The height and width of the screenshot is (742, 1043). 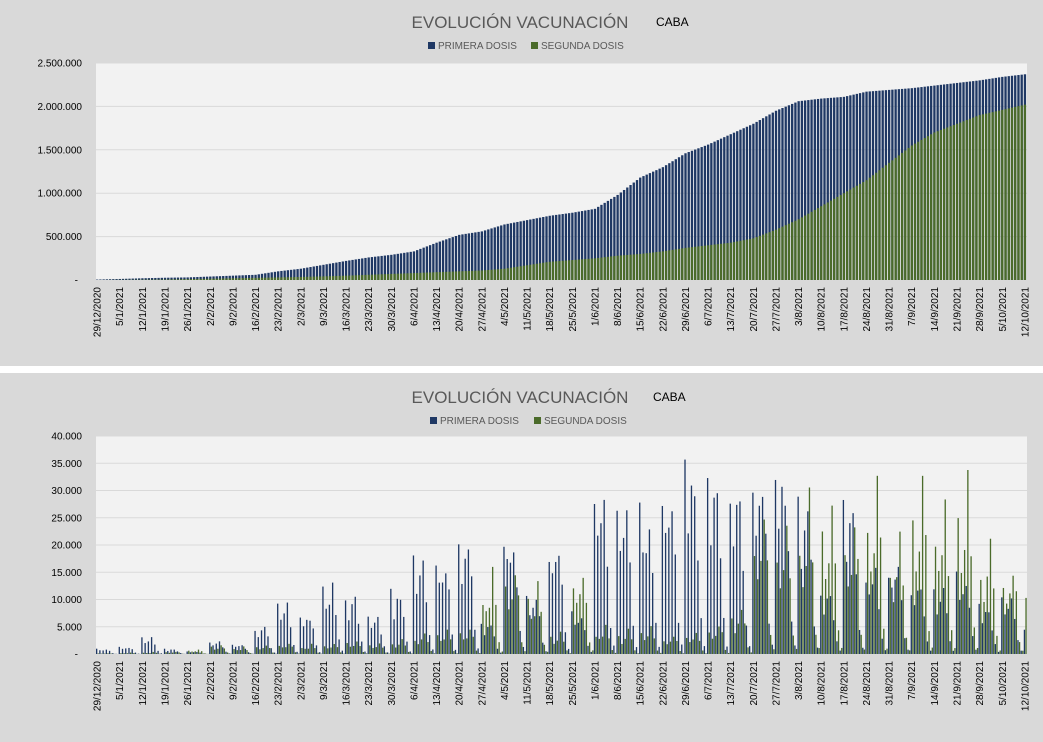 What do you see at coordinates (663, 309) in the screenshot?
I see `x-tick-label: 22/6/2021` at bounding box center [663, 309].